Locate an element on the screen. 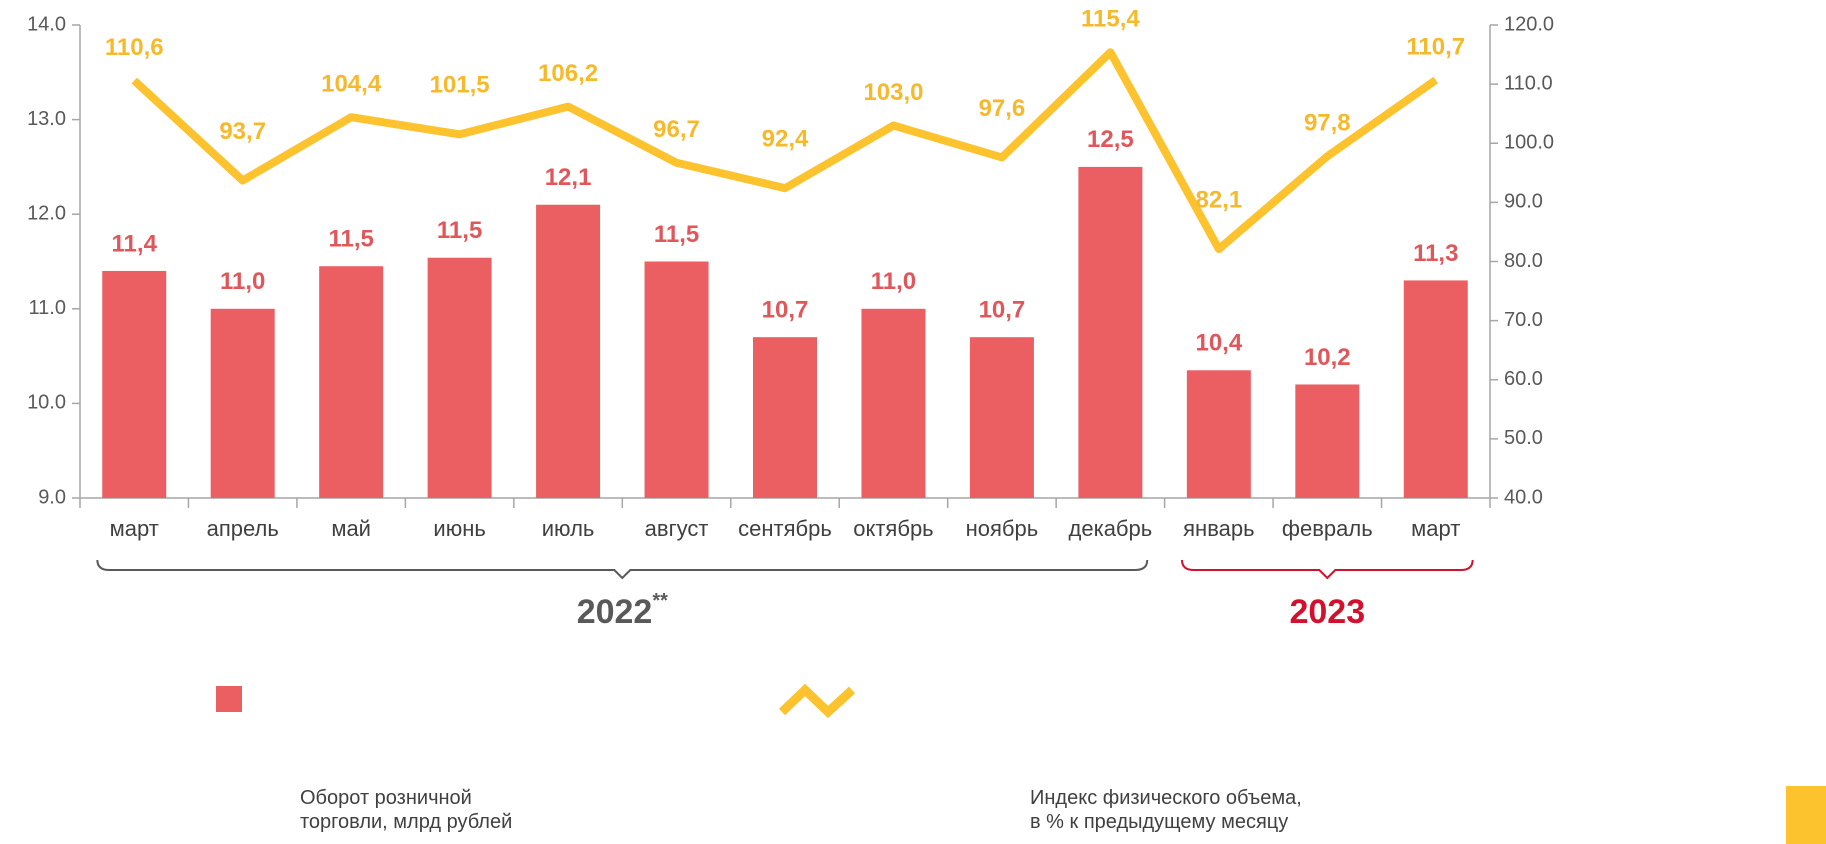  y2-tick-label: 50.0 is located at coordinates (1523, 438).